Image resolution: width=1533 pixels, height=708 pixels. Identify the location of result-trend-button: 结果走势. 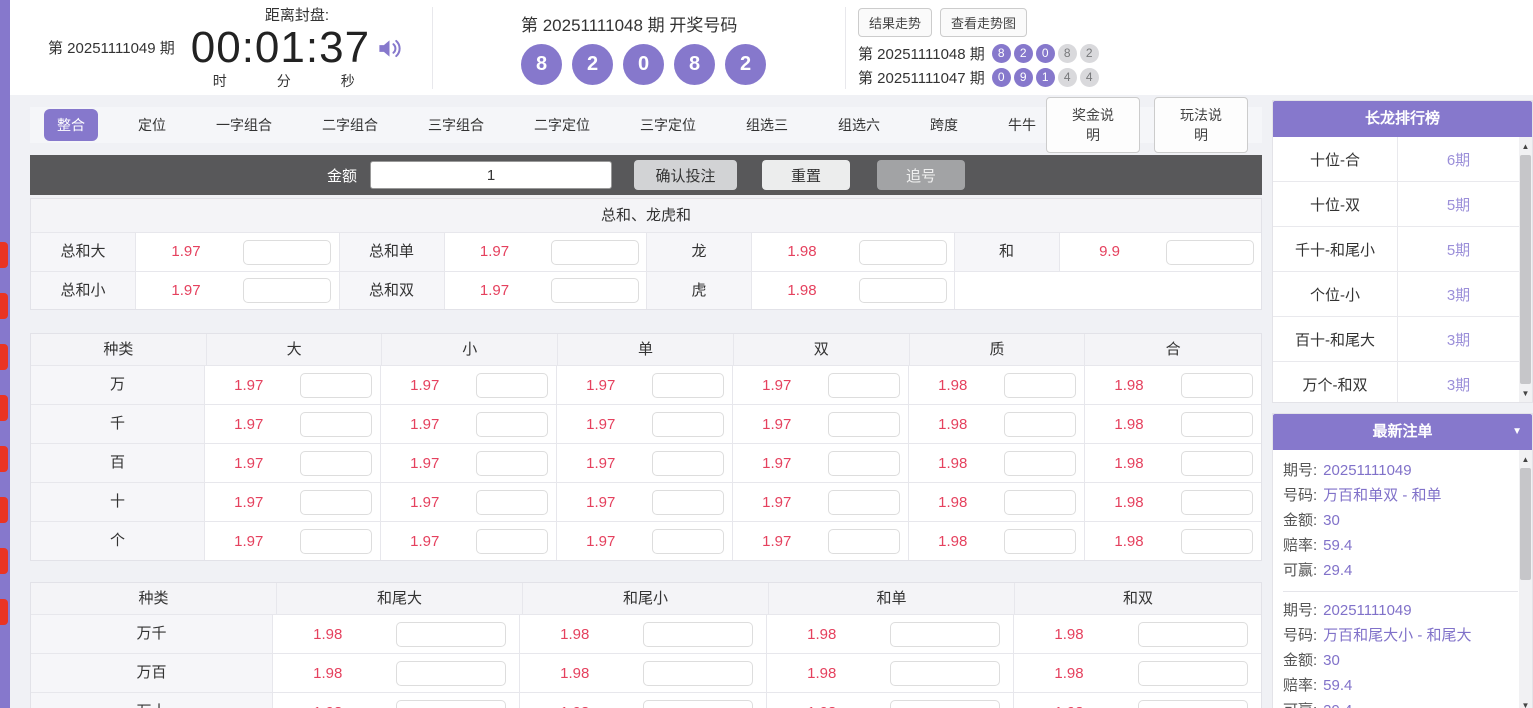
(895, 22).